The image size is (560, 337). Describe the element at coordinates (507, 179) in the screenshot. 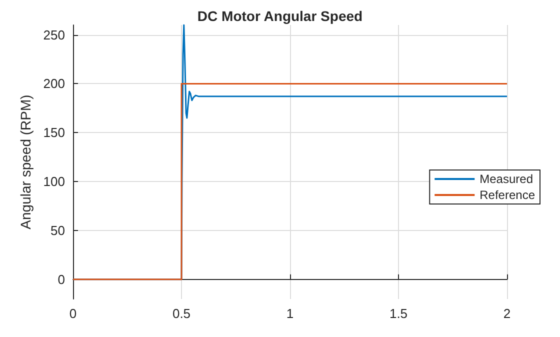

I see `legend-label: Measured` at that location.